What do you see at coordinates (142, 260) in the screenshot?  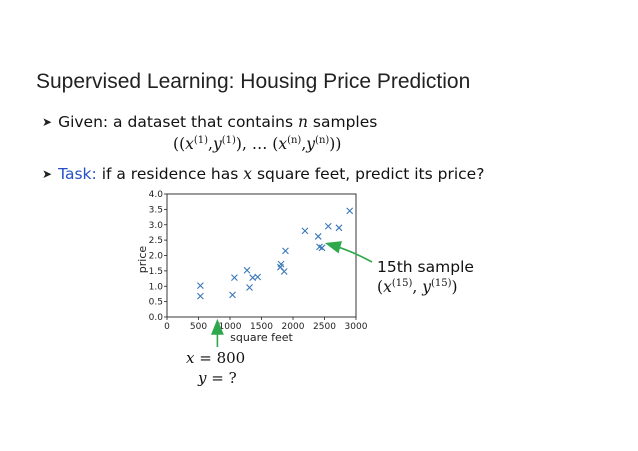 I see `y-axis-label: price` at bounding box center [142, 260].